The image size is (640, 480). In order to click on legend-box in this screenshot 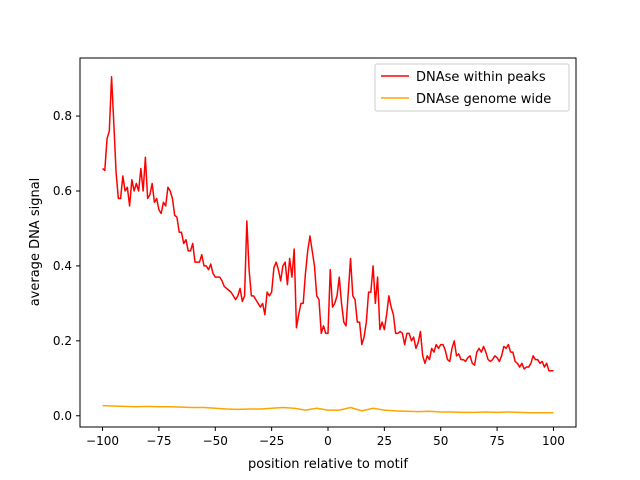, I will do `click(472, 87)`.